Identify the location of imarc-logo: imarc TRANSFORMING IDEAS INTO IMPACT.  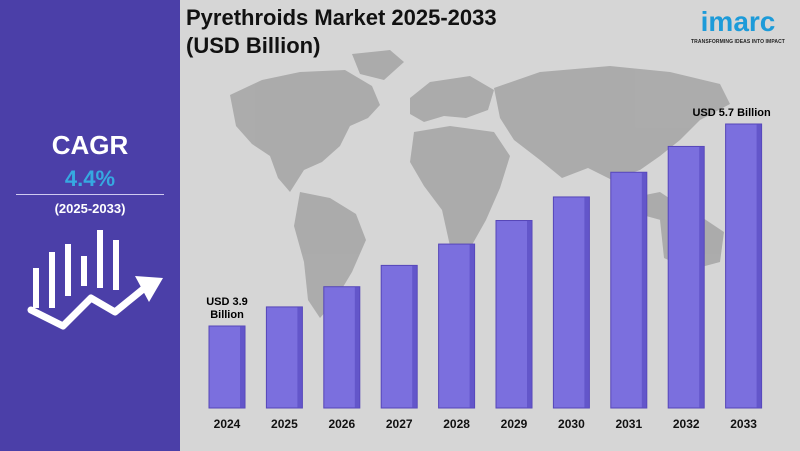
(738, 27).